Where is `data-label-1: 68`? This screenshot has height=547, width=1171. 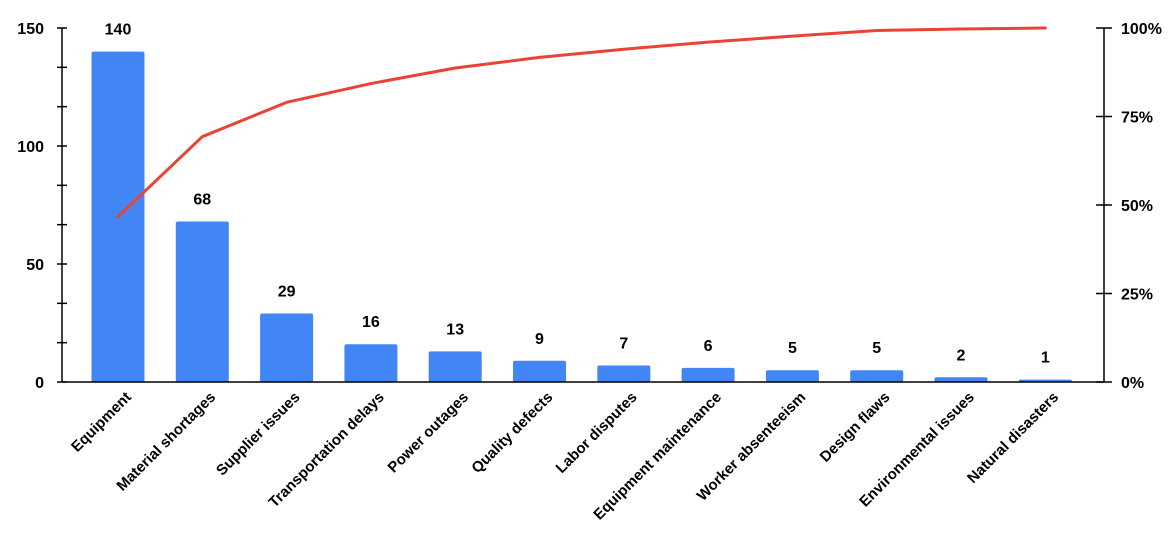
data-label-1: 68 is located at coordinates (202, 200).